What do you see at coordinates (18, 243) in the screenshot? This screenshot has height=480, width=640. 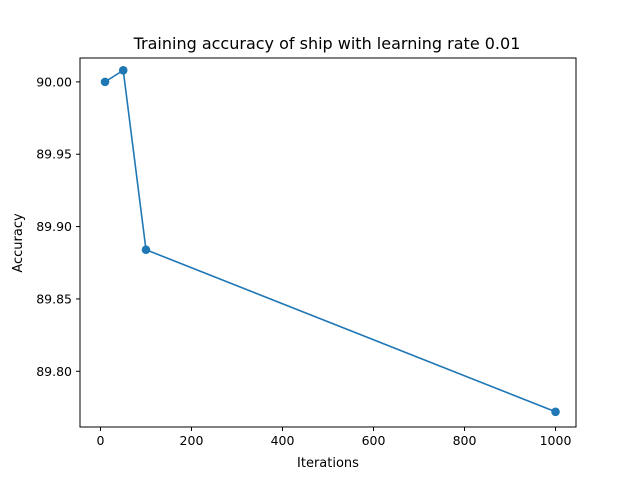 I see `y-axis-label: Accuracy` at bounding box center [18, 243].